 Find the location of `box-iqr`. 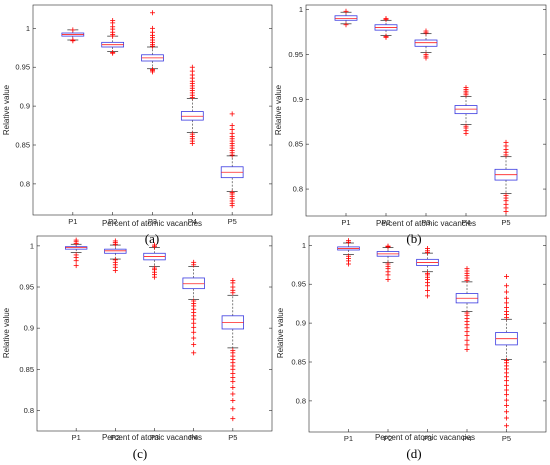

box-iqr is located at coordinates (115, 251).